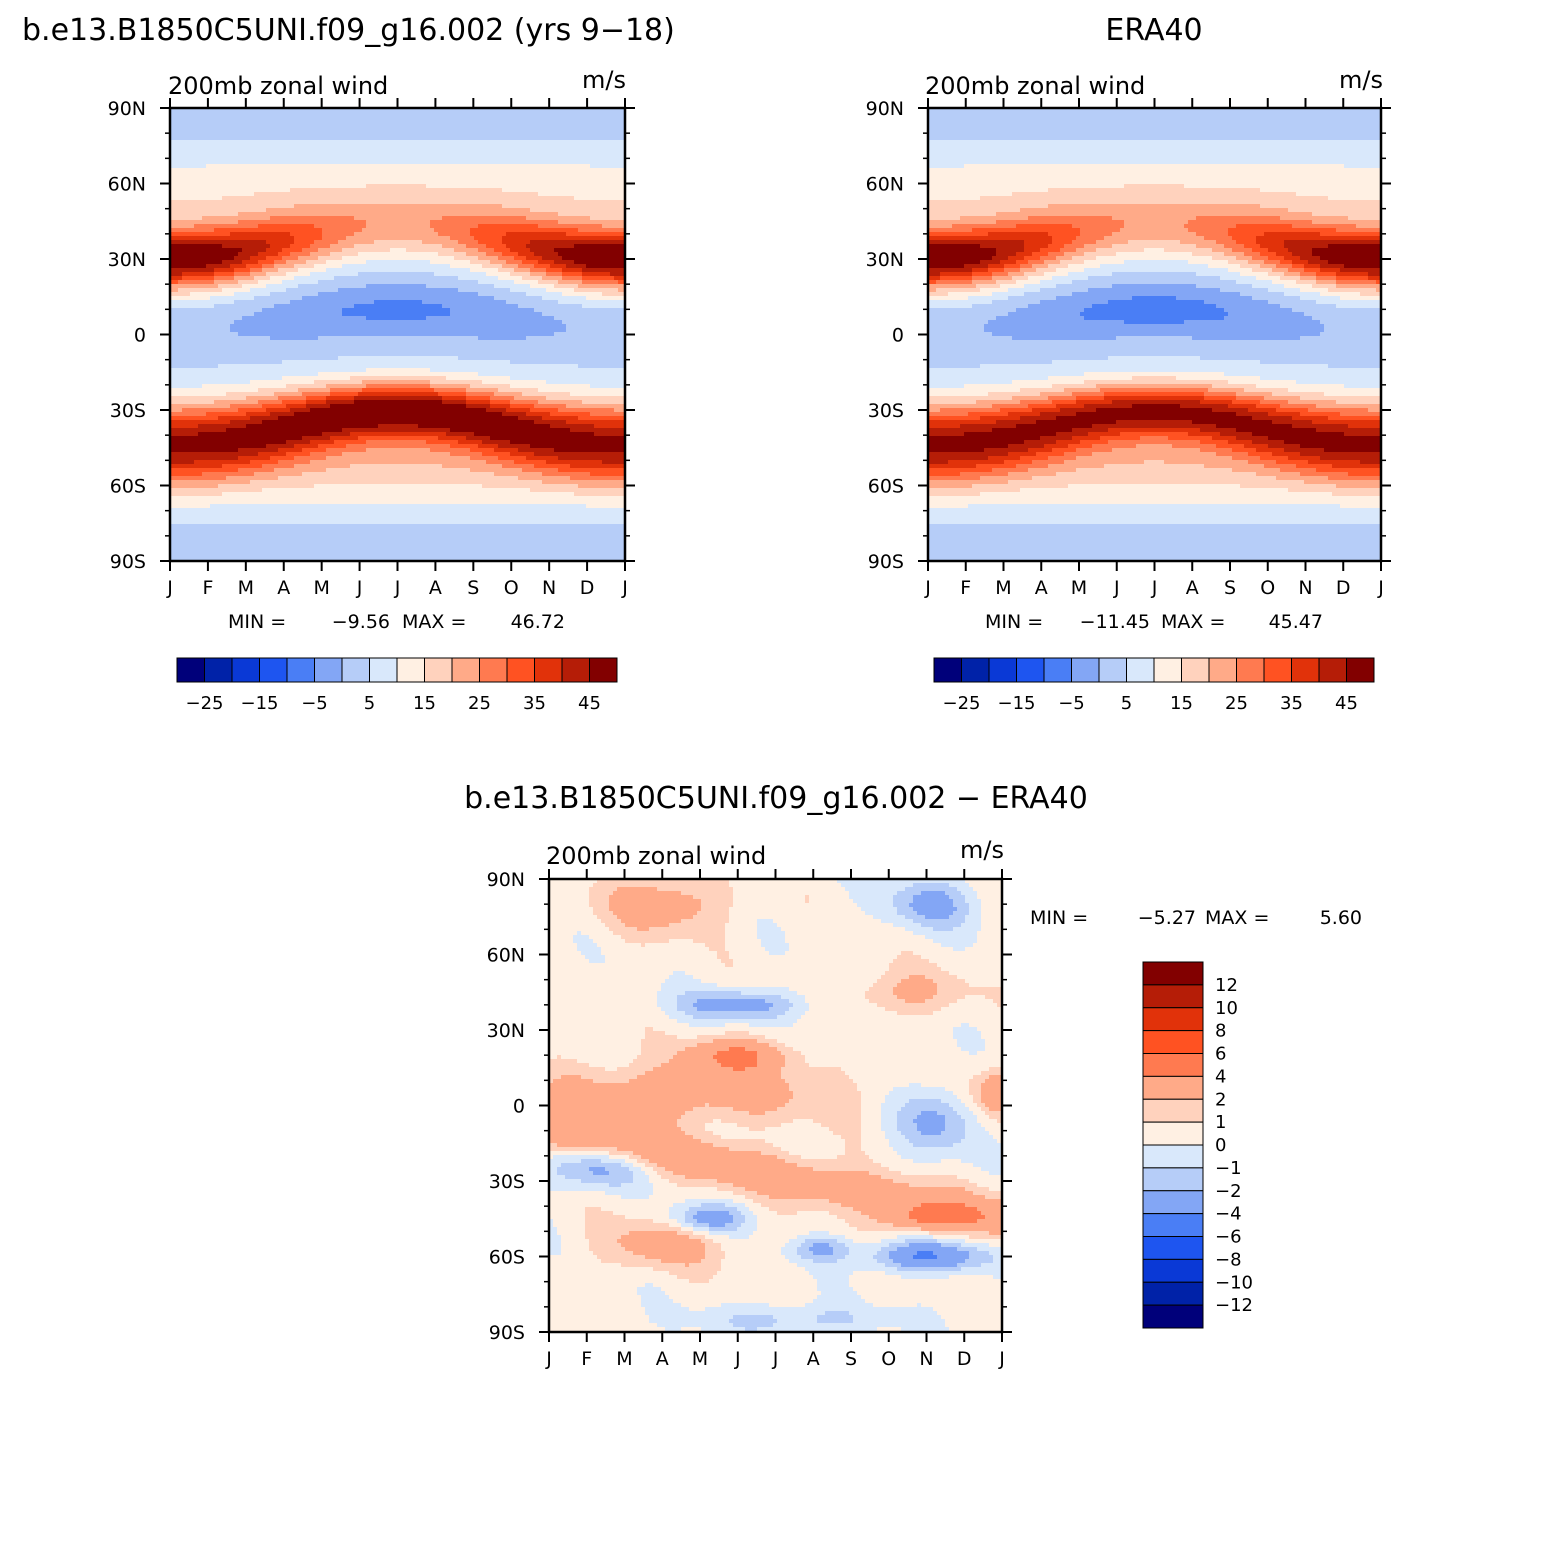 The height and width of the screenshot is (1552, 1552). What do you see at coordinates (348, 30) in the screenshot?
I see `model-panel-title: b.e13.B1850C5UNI.f09_g16.002 (yrs 9−18)` at bounding box center [348, 30].